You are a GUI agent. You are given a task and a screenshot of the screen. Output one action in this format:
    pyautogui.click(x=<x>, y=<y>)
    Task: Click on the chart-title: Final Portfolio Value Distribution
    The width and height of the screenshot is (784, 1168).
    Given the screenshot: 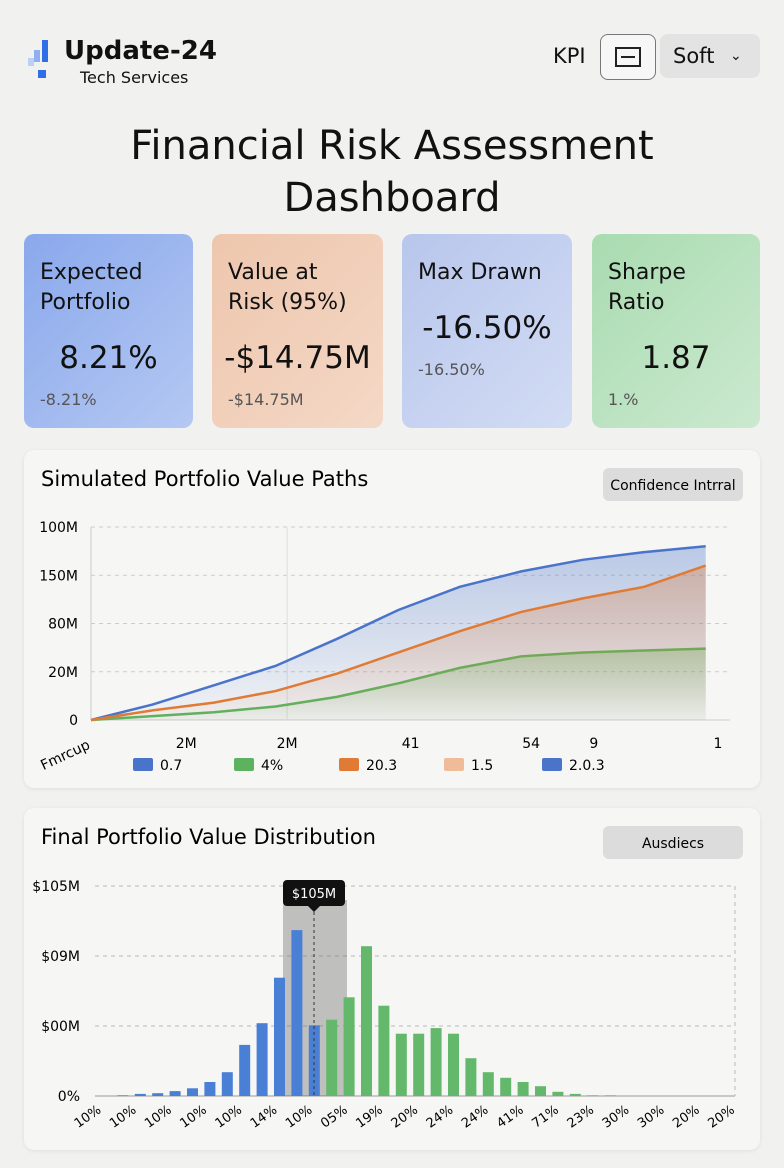 What is the action you would take?
    pyautogui.click(x=208, y=837)
    